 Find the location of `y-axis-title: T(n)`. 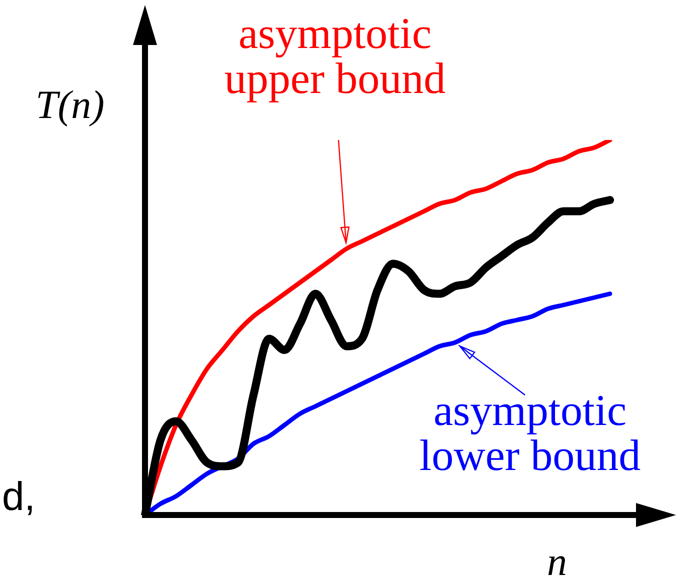

y-axis-title: T(n) is located at coordinates (70, 104).